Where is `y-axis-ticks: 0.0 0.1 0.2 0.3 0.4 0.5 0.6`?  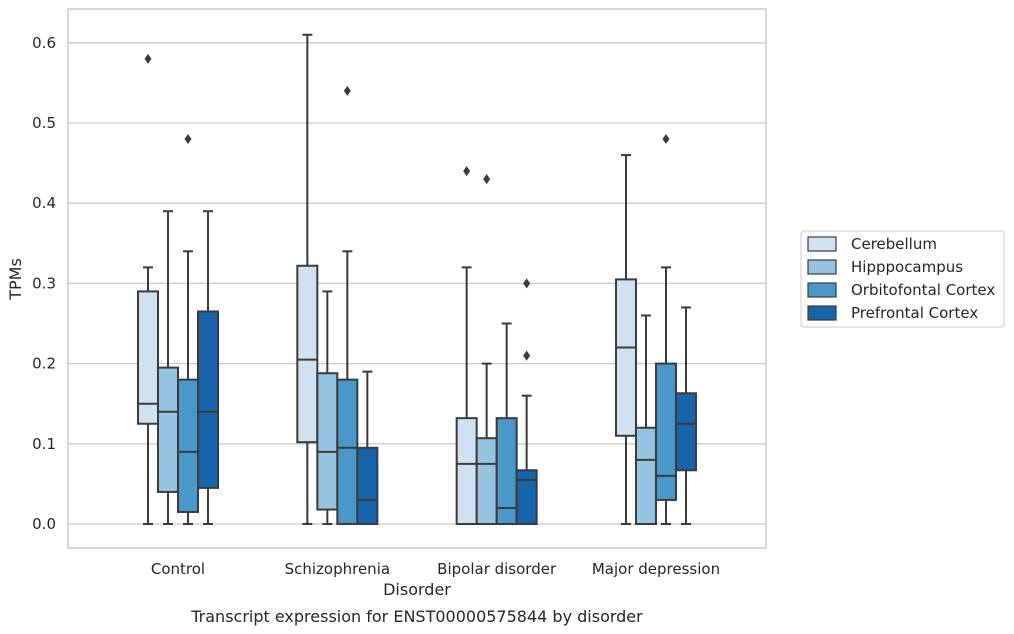
y-axis-ticks: 0.0 0.1 0.2 0.3 0.4 0.5 0.6 is located at coordinates (44, 283).